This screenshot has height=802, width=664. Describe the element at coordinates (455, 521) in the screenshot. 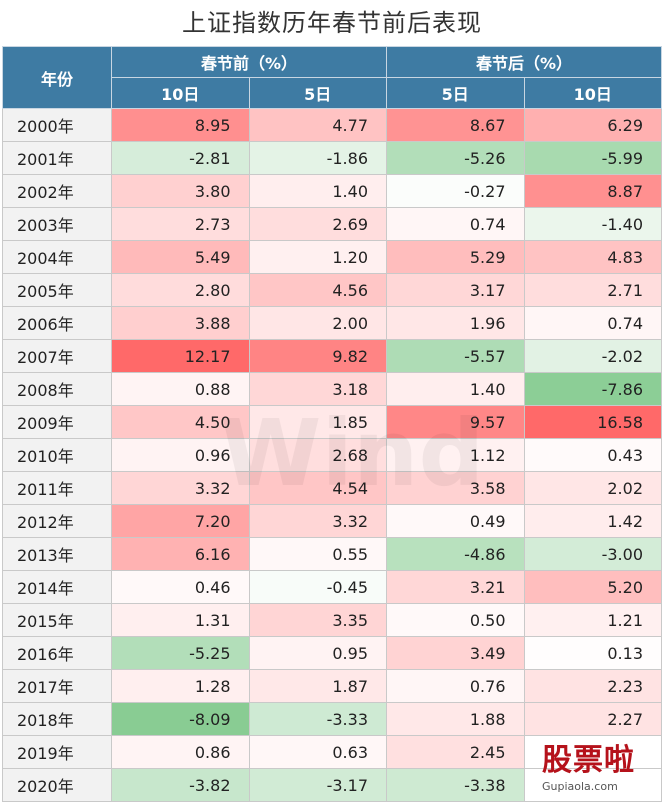

I see `value-cell-after-5d: 0.49` at that location.